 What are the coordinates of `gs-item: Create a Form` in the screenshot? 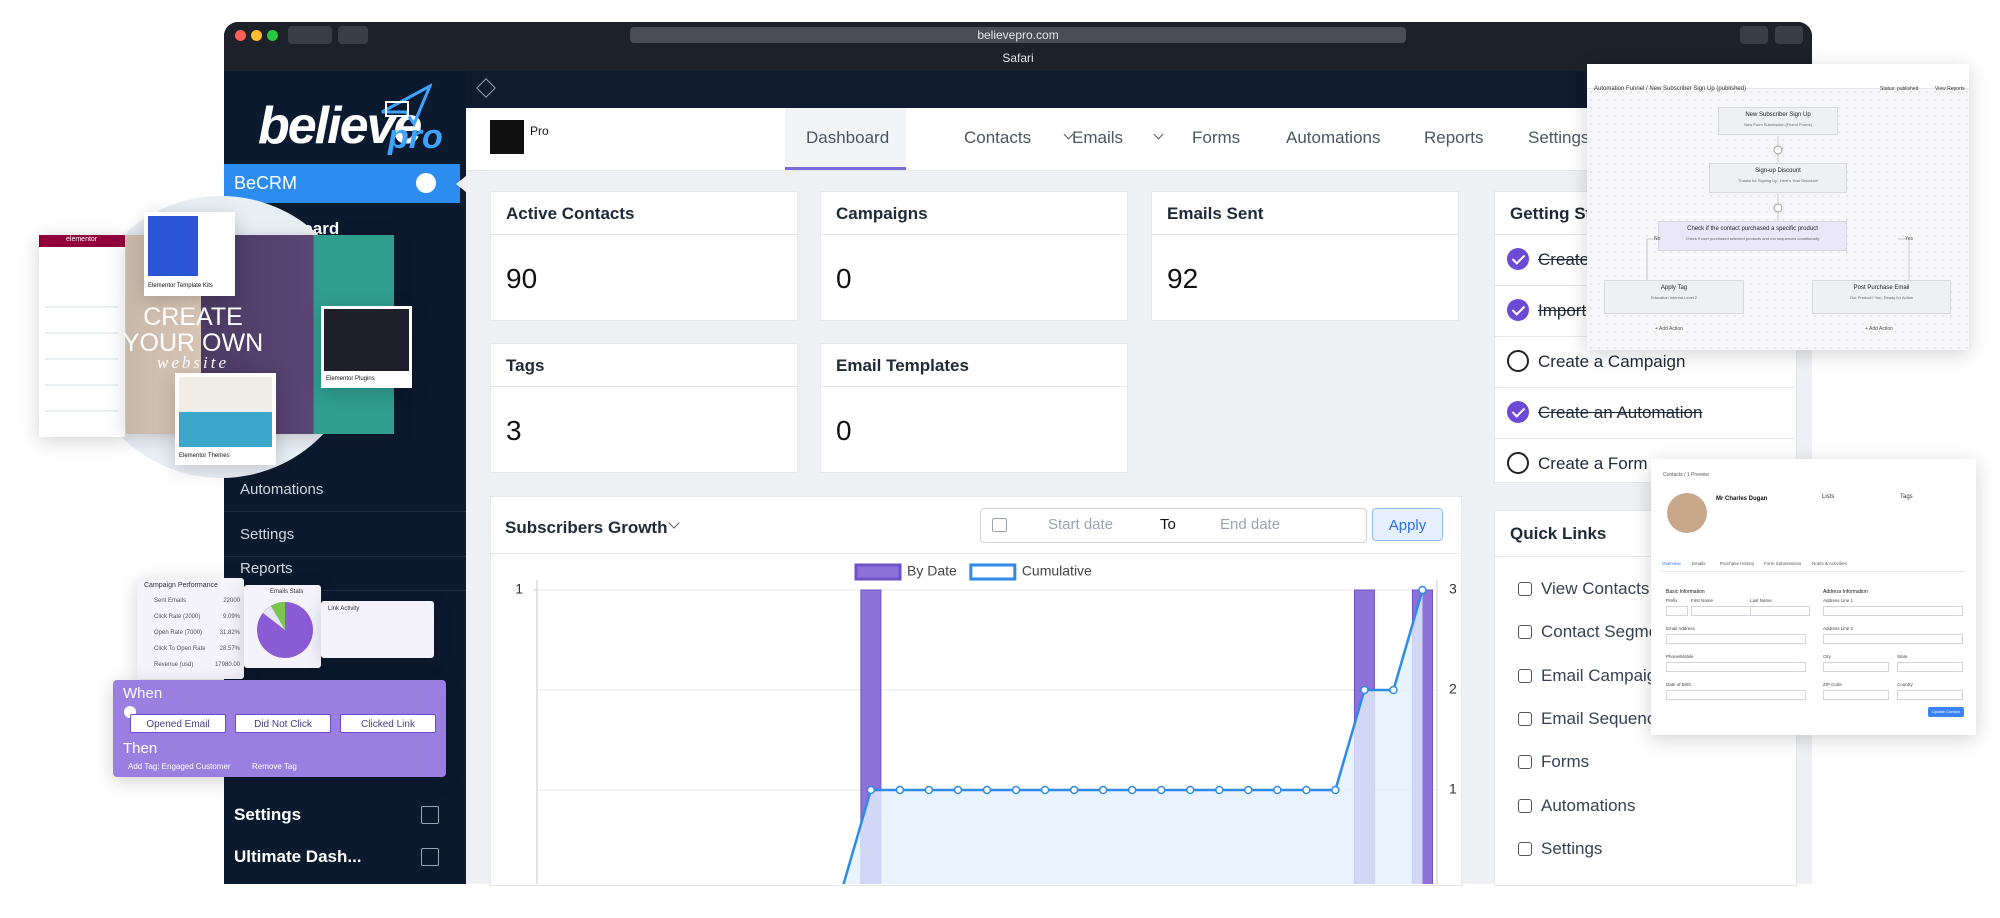 It's located at (1593, 463).